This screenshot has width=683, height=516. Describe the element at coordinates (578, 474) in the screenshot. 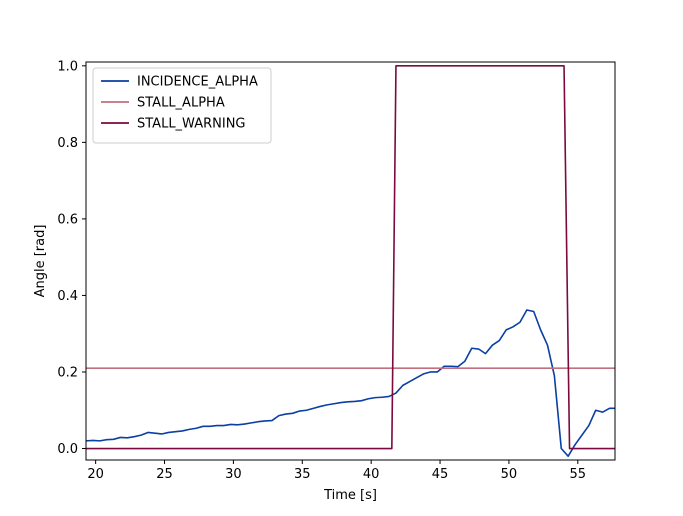

I see `x-tick-label: 55` at that location.